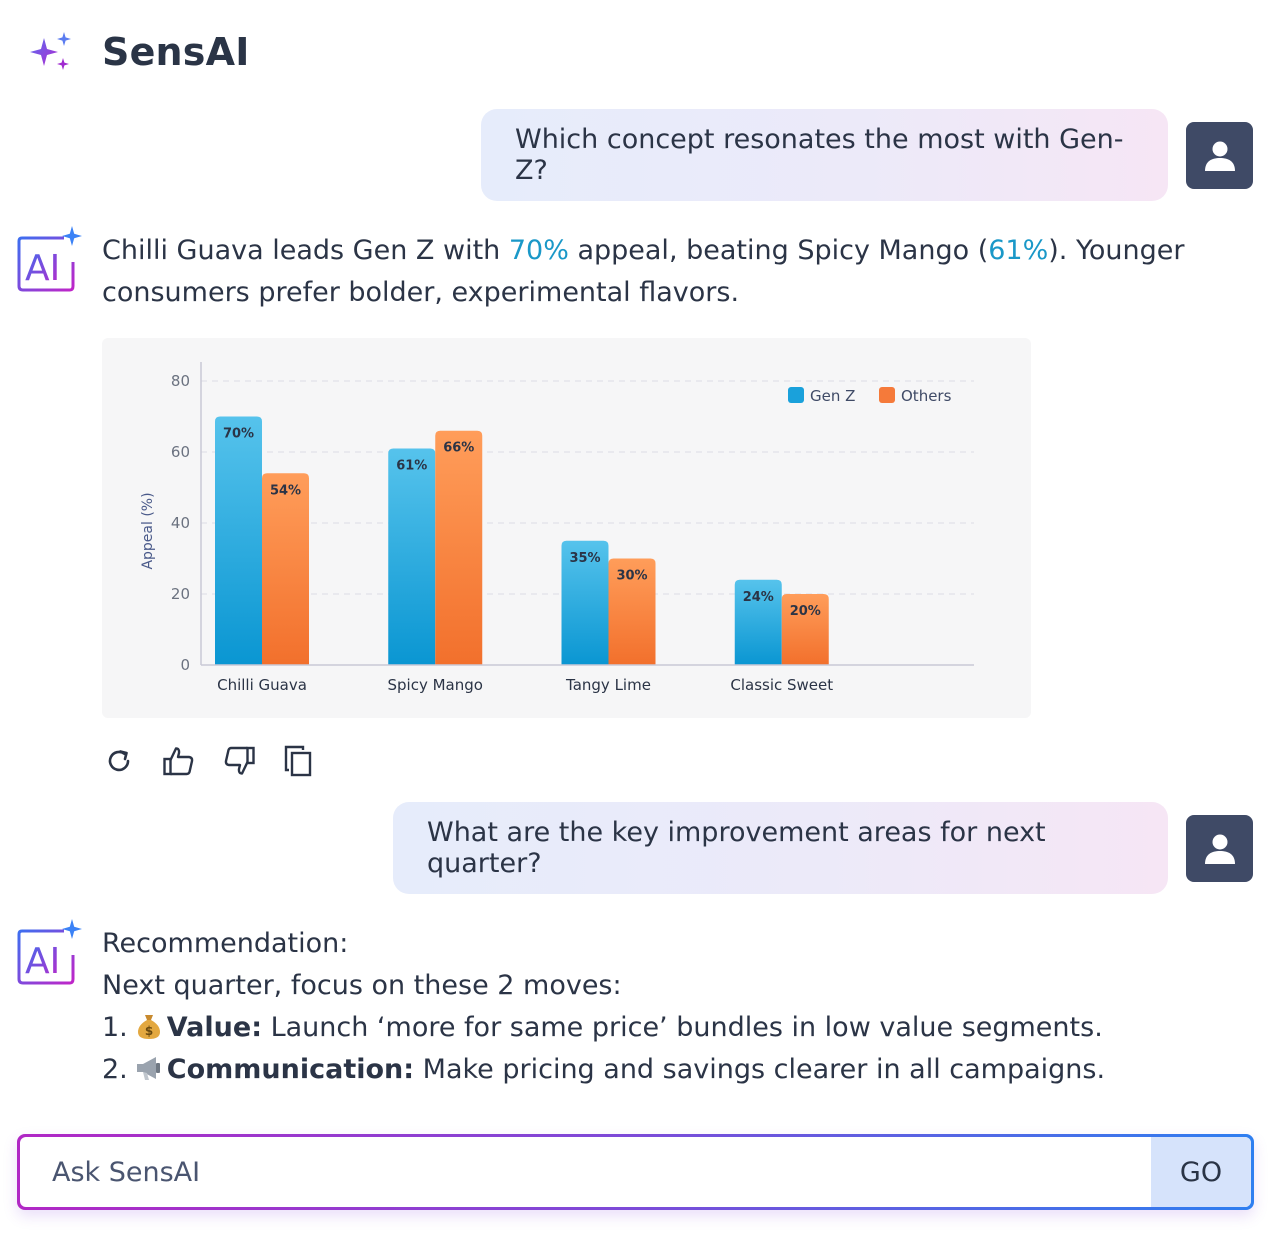 This screenshot has height=1248, width=1272. I want to click on go-button: GO, so click(1201, 1172).